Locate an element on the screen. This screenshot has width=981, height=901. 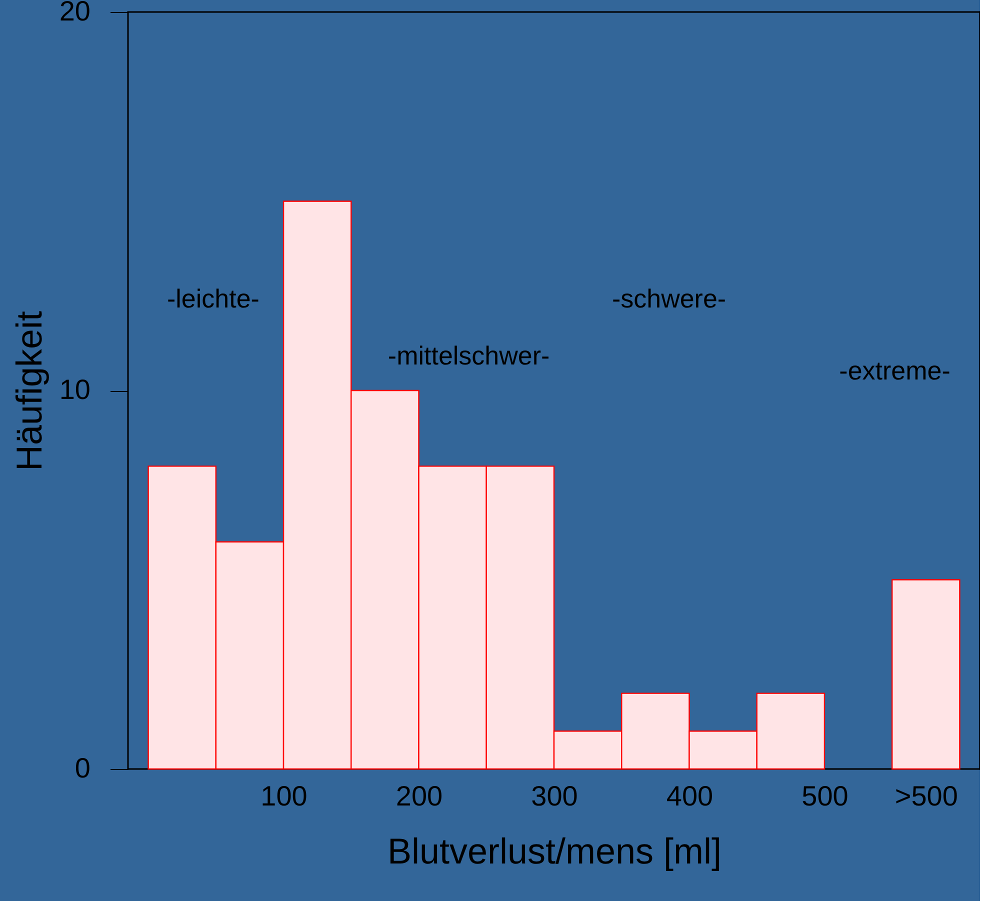
y-tick-label: 10 is located at coordinates (74, 389).